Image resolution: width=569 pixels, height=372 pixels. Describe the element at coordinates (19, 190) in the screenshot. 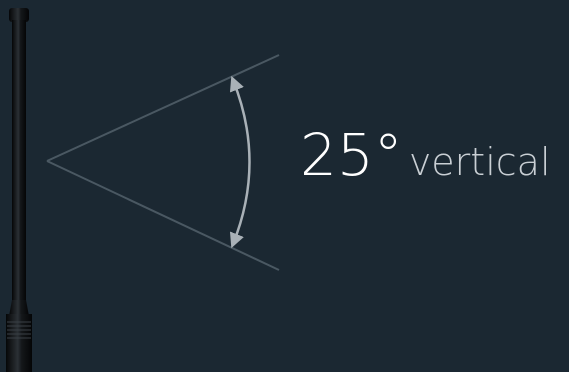

I see `antenna-icon` at that location.